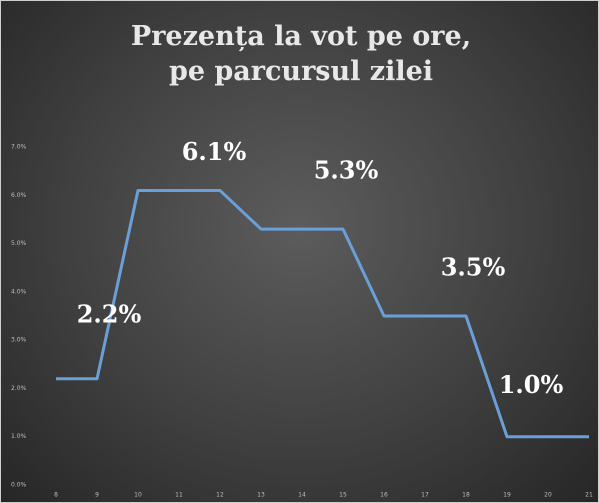  What do you see at coordinates (261, 495) in the screenshot?
I see `x-tick-label: 13` at bounding box center [261, 495].